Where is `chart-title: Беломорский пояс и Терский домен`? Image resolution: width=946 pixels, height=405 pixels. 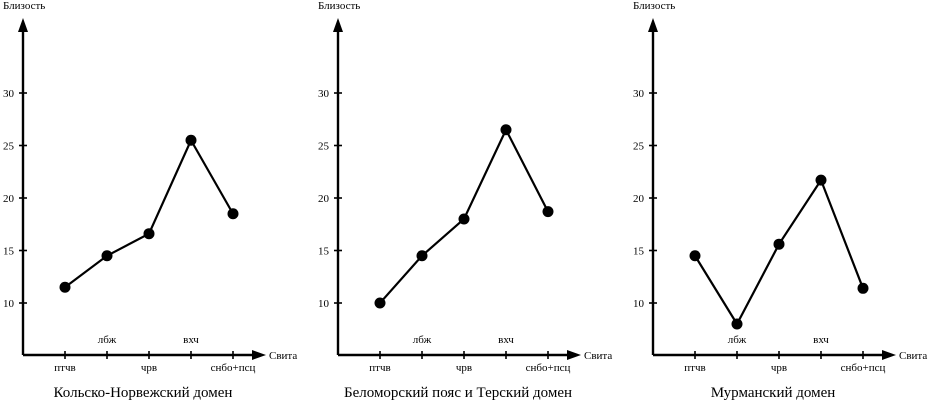
chart-title: Беломорский пояс и Терский домен is located at coordinates (458, 393).